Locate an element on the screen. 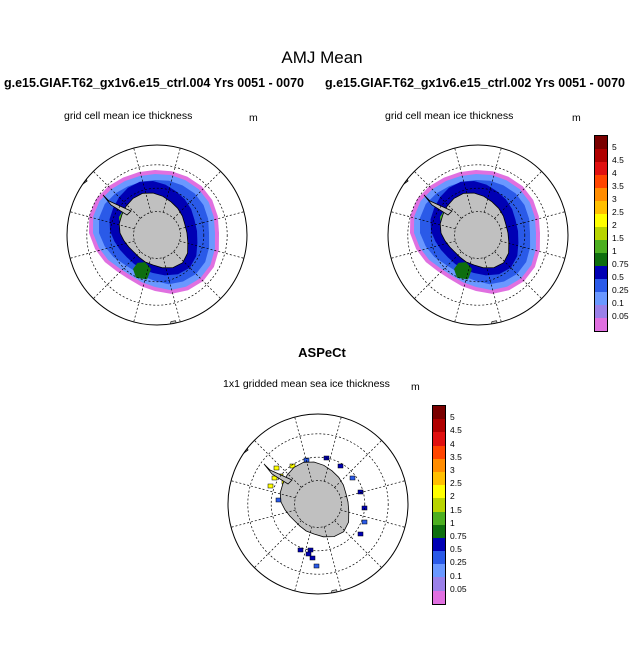 This screenshot has height=645, width=644. obs-panel-label: 1x1 gridded mean sea ice thickness is located at coordinates (306, 384).